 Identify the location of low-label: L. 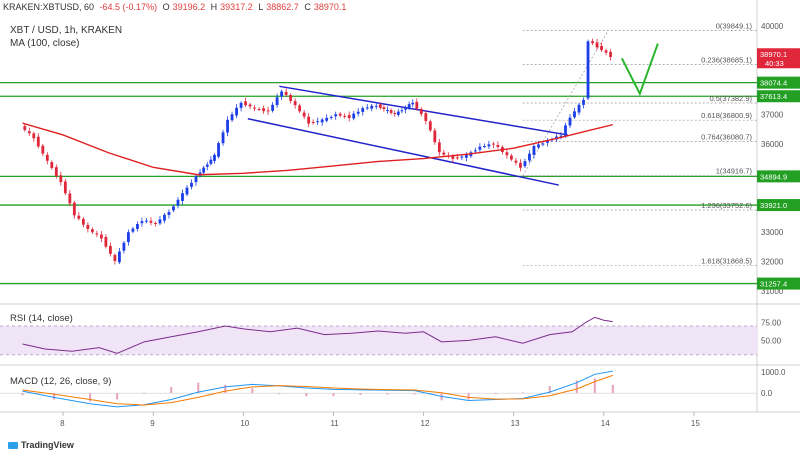
(261, 7).